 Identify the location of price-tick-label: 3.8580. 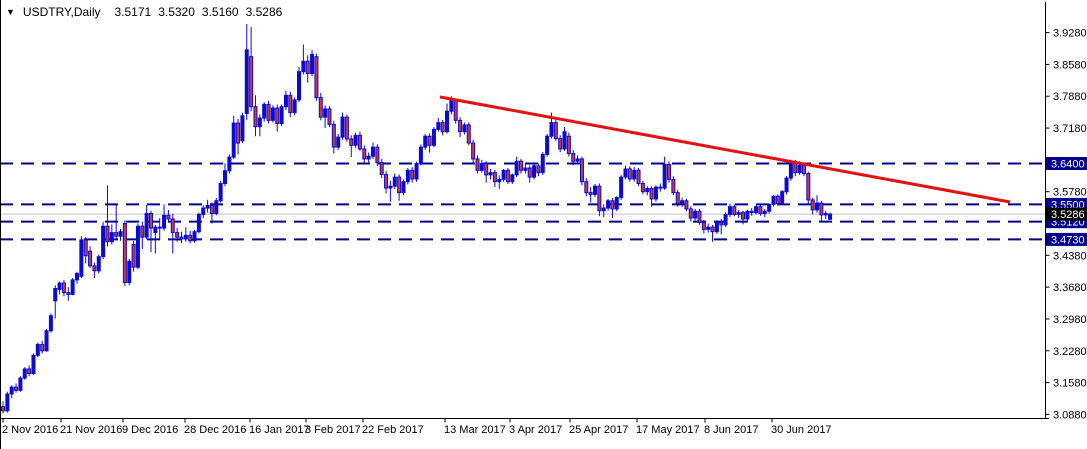
(1070, 65).